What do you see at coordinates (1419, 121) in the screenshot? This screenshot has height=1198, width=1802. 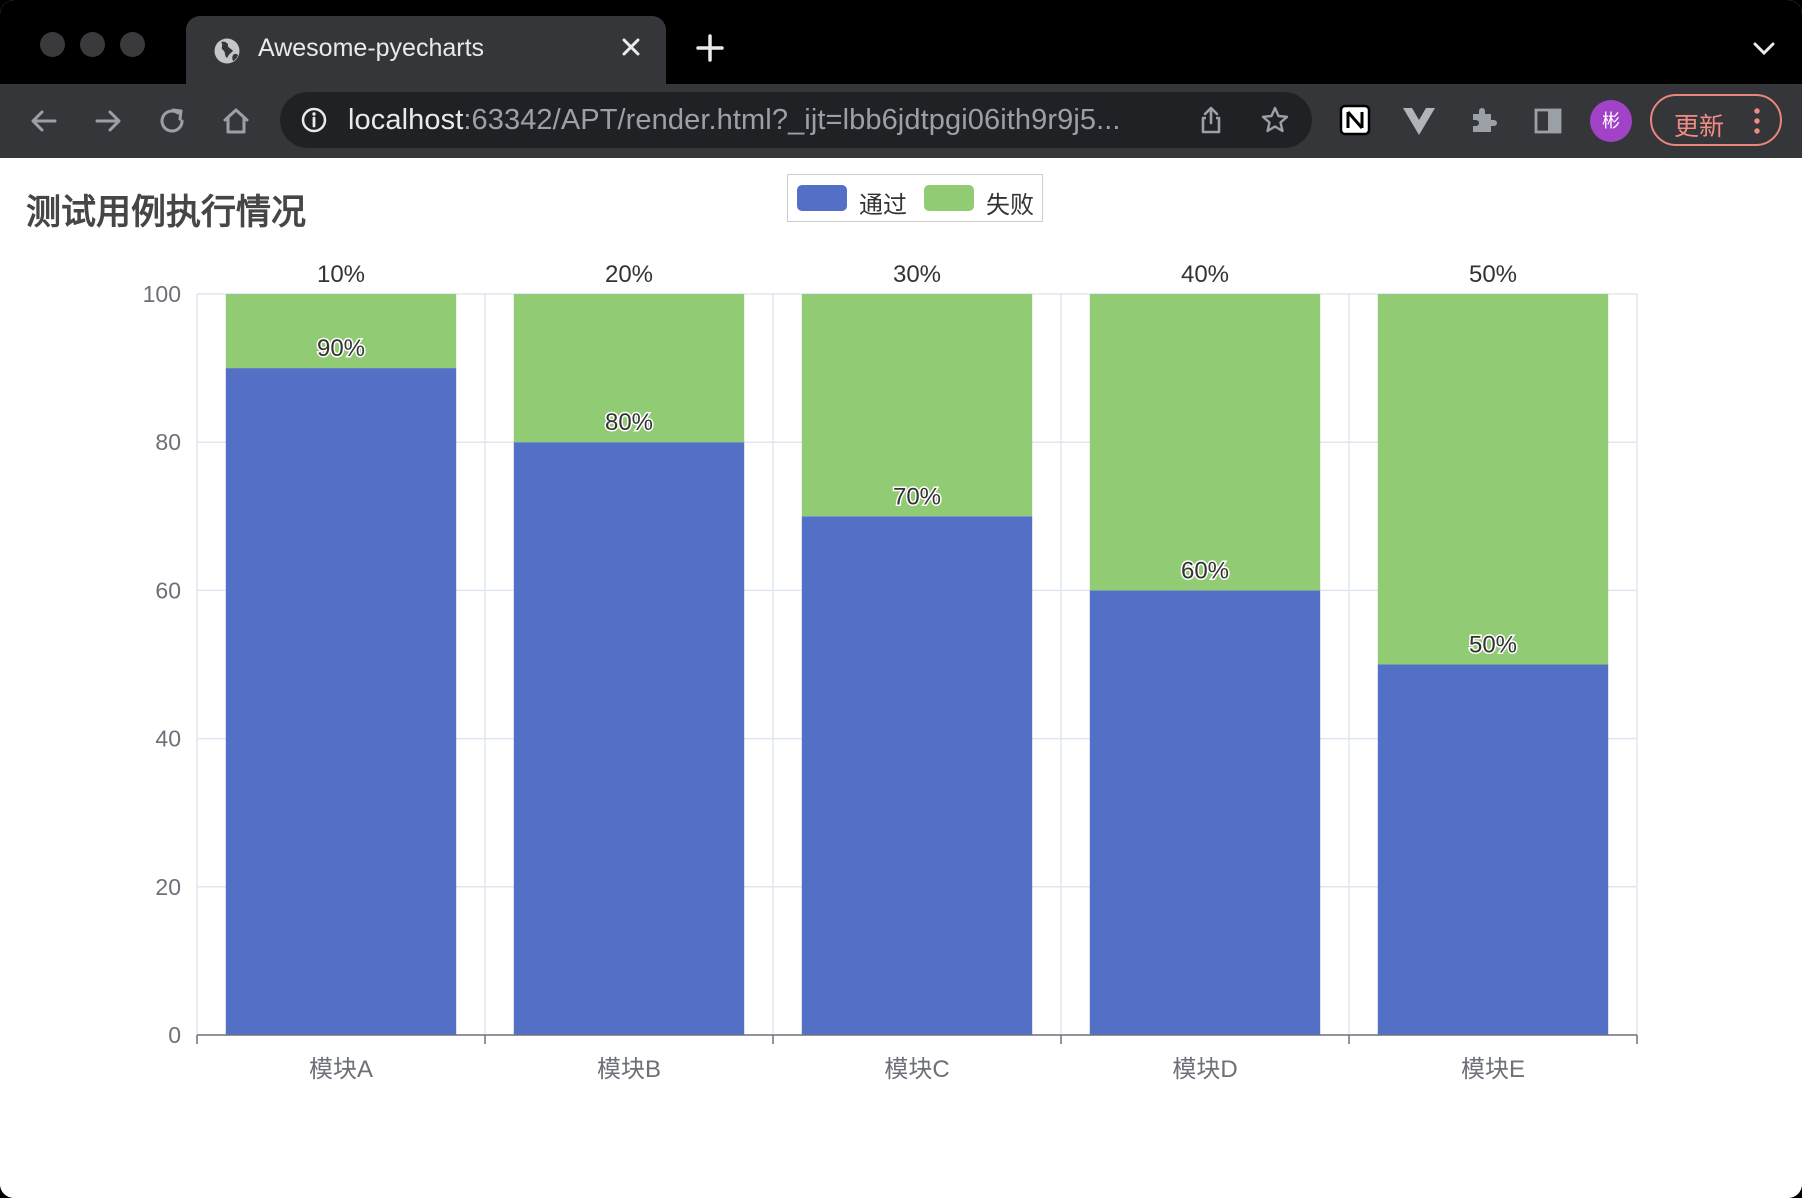 I see `vue-devtools-icon` at bounding box center [1419, 121].